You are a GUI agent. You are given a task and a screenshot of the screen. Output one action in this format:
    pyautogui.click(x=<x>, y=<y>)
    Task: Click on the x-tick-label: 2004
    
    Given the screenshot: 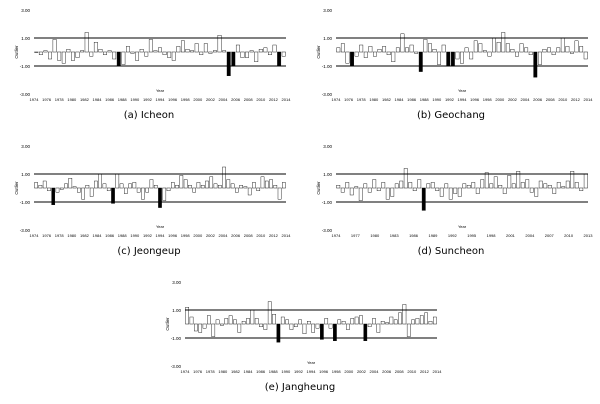 What is the action you would take?
    pyautogui.click(x=530, y=235)
    